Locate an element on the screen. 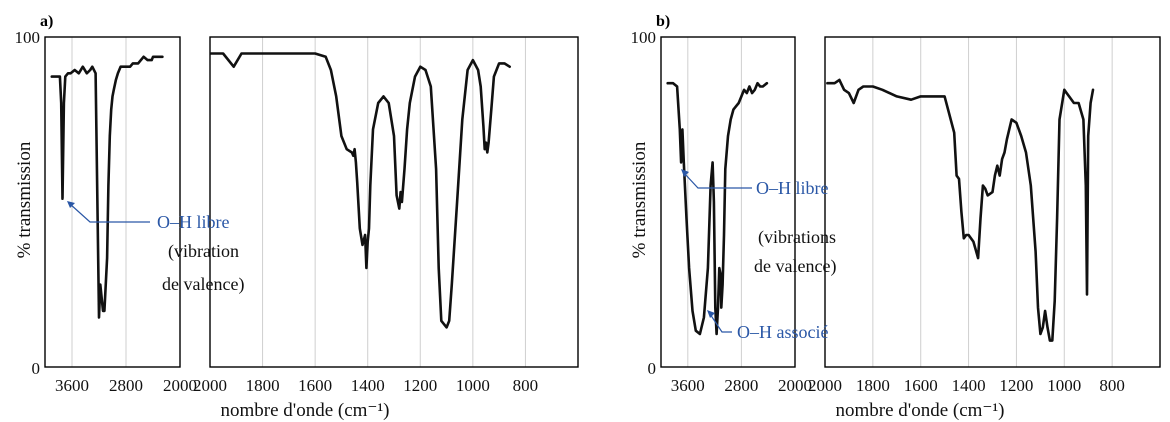  panel-b-seg2-xtick-4: 1200 is located at coordinates (1016, 385).